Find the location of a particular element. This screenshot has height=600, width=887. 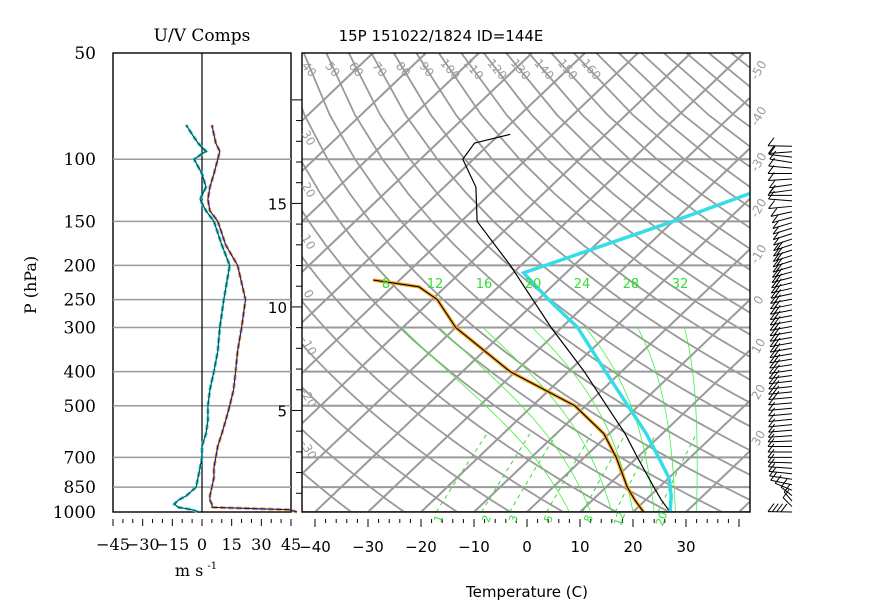

isotherm-label: 20 is located at coordinates (759, 392).